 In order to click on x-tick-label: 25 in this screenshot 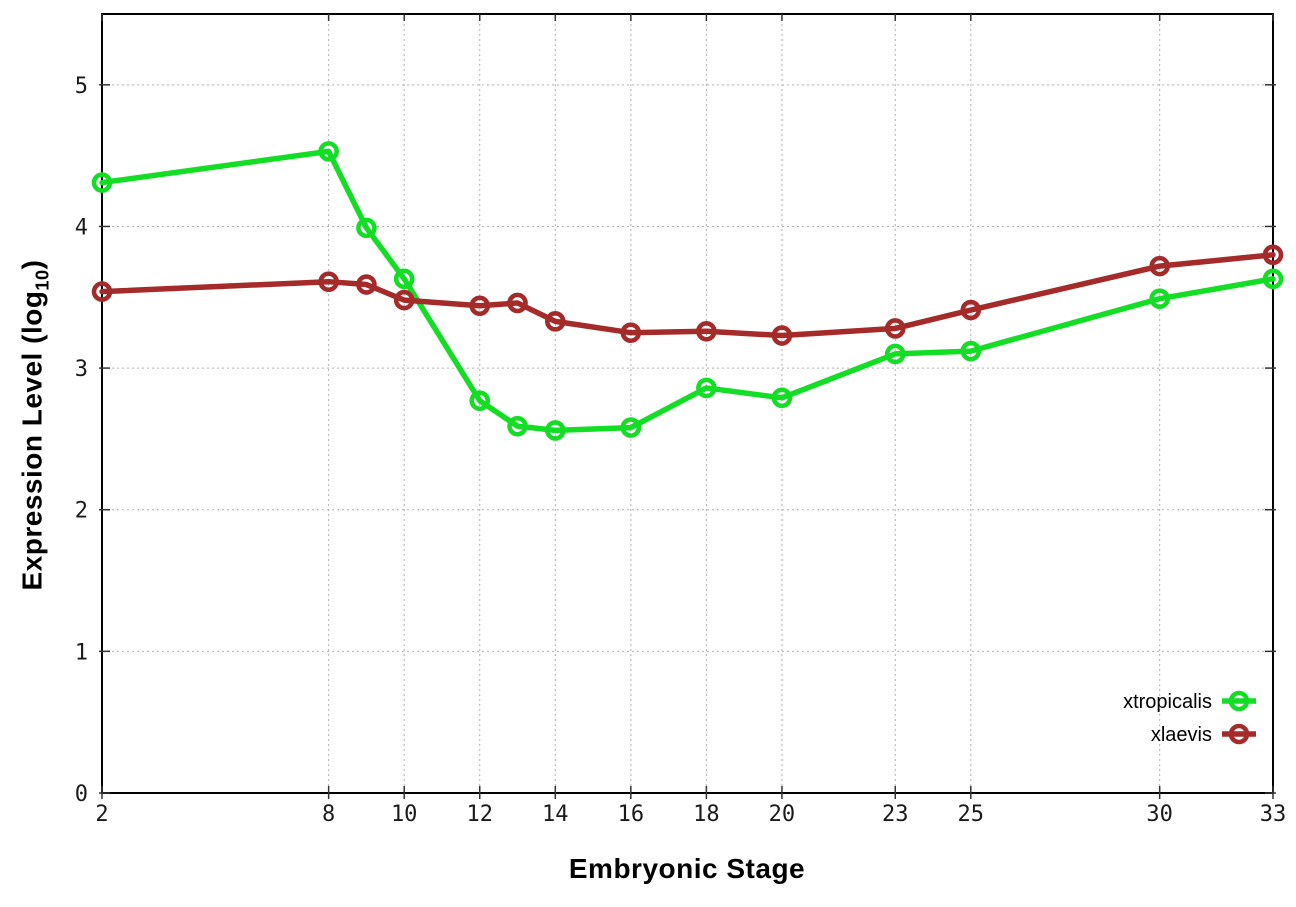, I will do `click(971, 814)`.